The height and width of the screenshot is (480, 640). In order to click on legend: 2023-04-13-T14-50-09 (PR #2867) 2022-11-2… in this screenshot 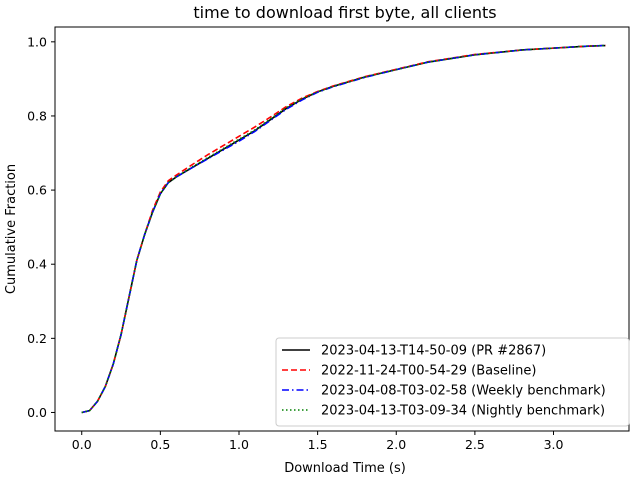, I will do `click(452, 382)`.